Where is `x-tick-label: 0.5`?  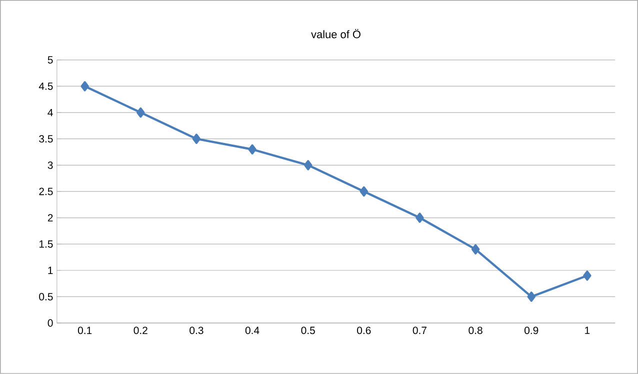 x-tick-label: 0.5 is located at coordinates (308, 330).